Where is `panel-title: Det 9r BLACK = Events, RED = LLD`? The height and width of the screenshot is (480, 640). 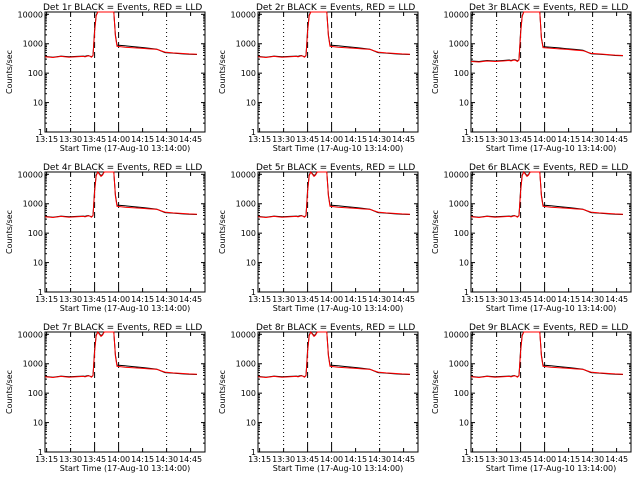
panel-title: Det 9r BLACK = Events, RED = LLD is located at coordinates (548, 328).